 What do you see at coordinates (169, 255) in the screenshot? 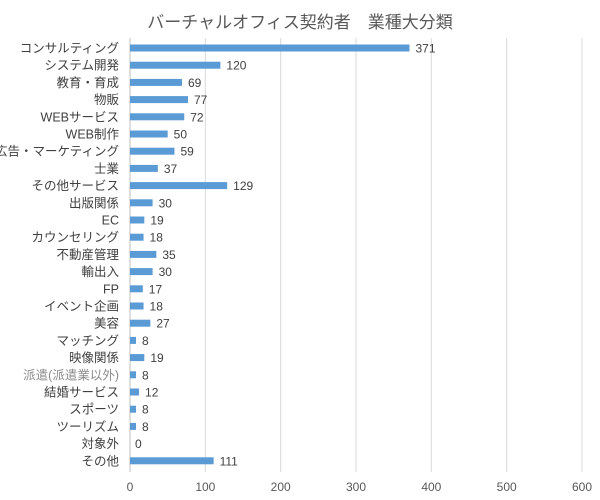
I see `data-label: 35` at bounding box center [169, 255].